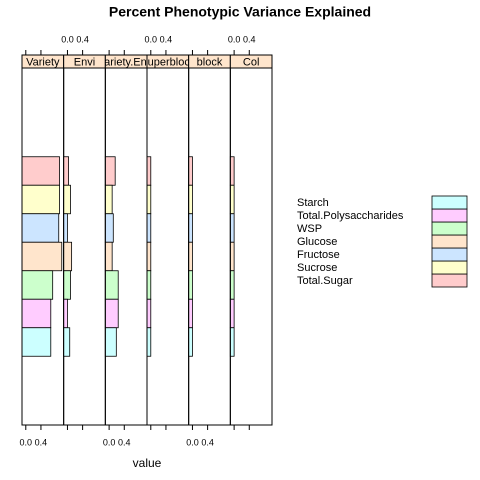 The height and width of the screenshot is (480, 480). I want to click on x-axis-label: value, so click(147, 463).